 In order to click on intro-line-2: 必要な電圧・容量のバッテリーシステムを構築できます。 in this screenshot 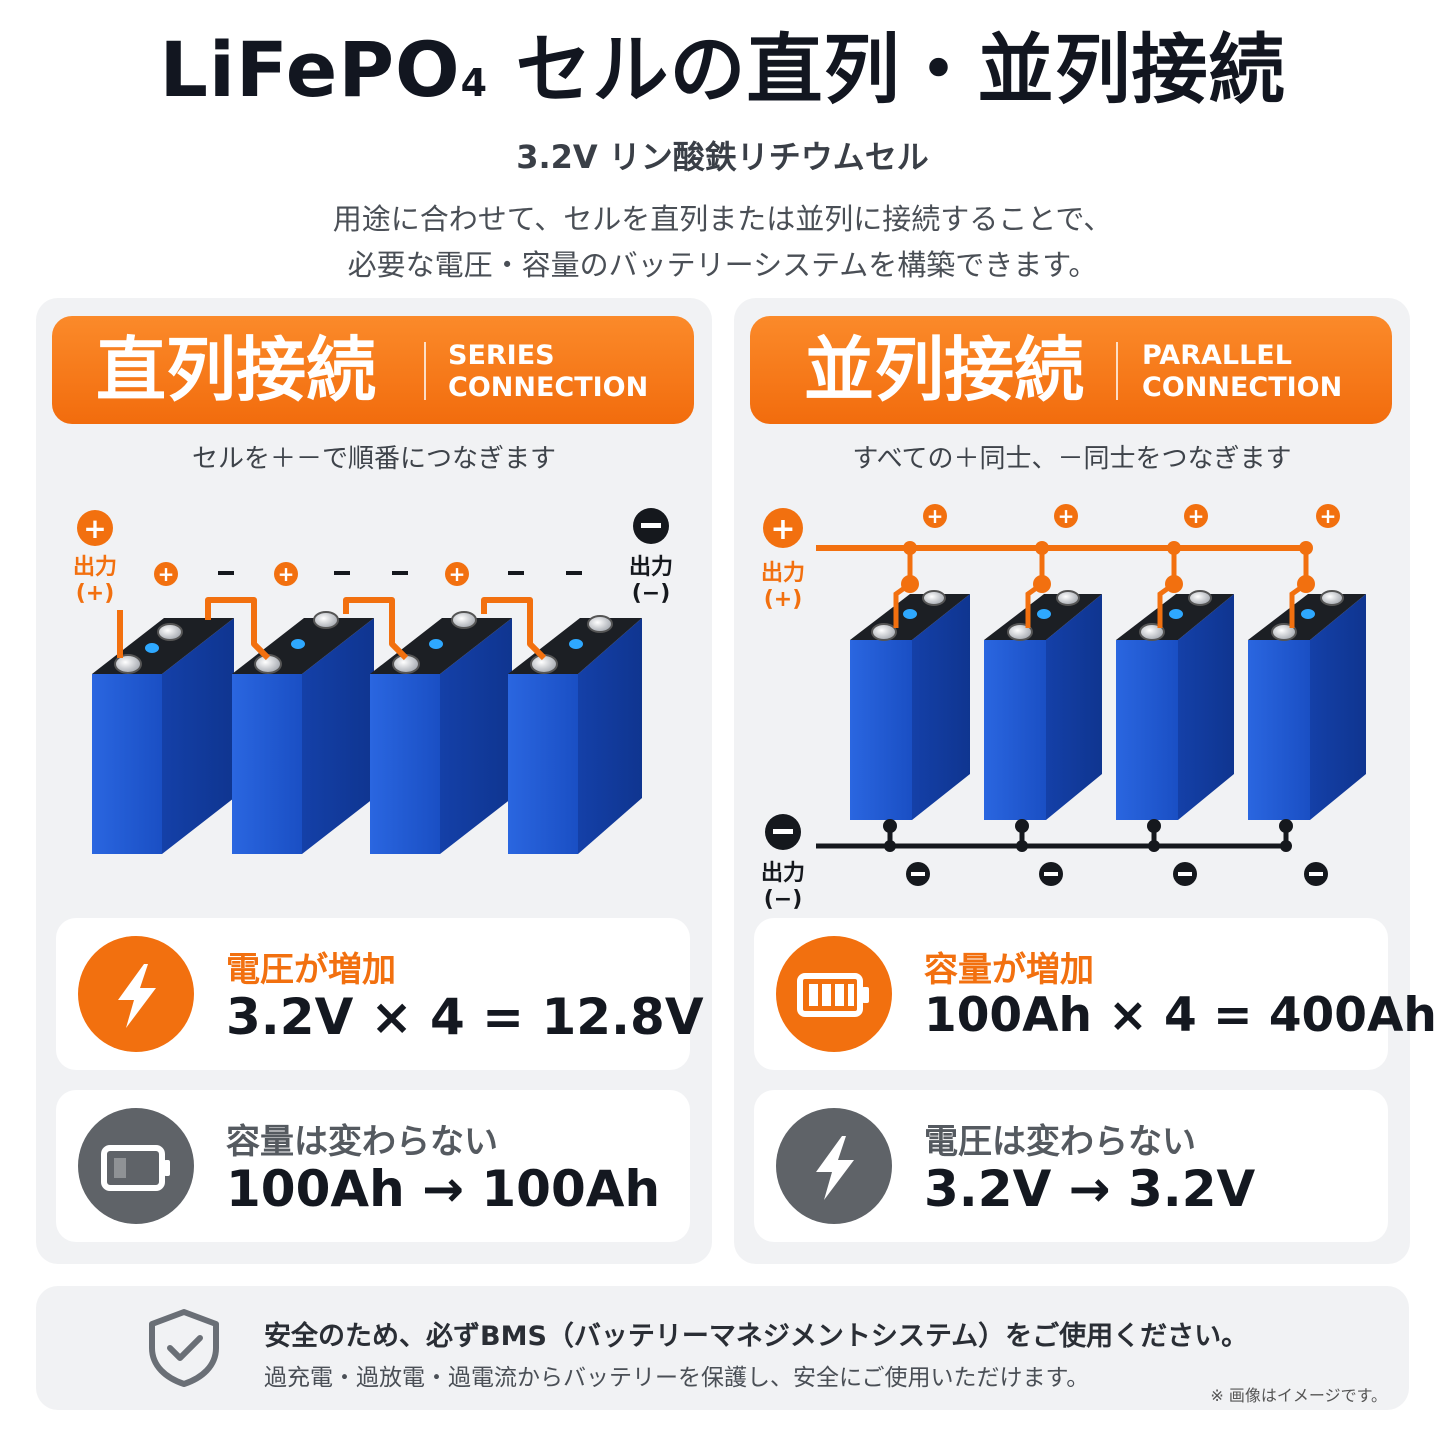, I will do `click(722, 265)`.